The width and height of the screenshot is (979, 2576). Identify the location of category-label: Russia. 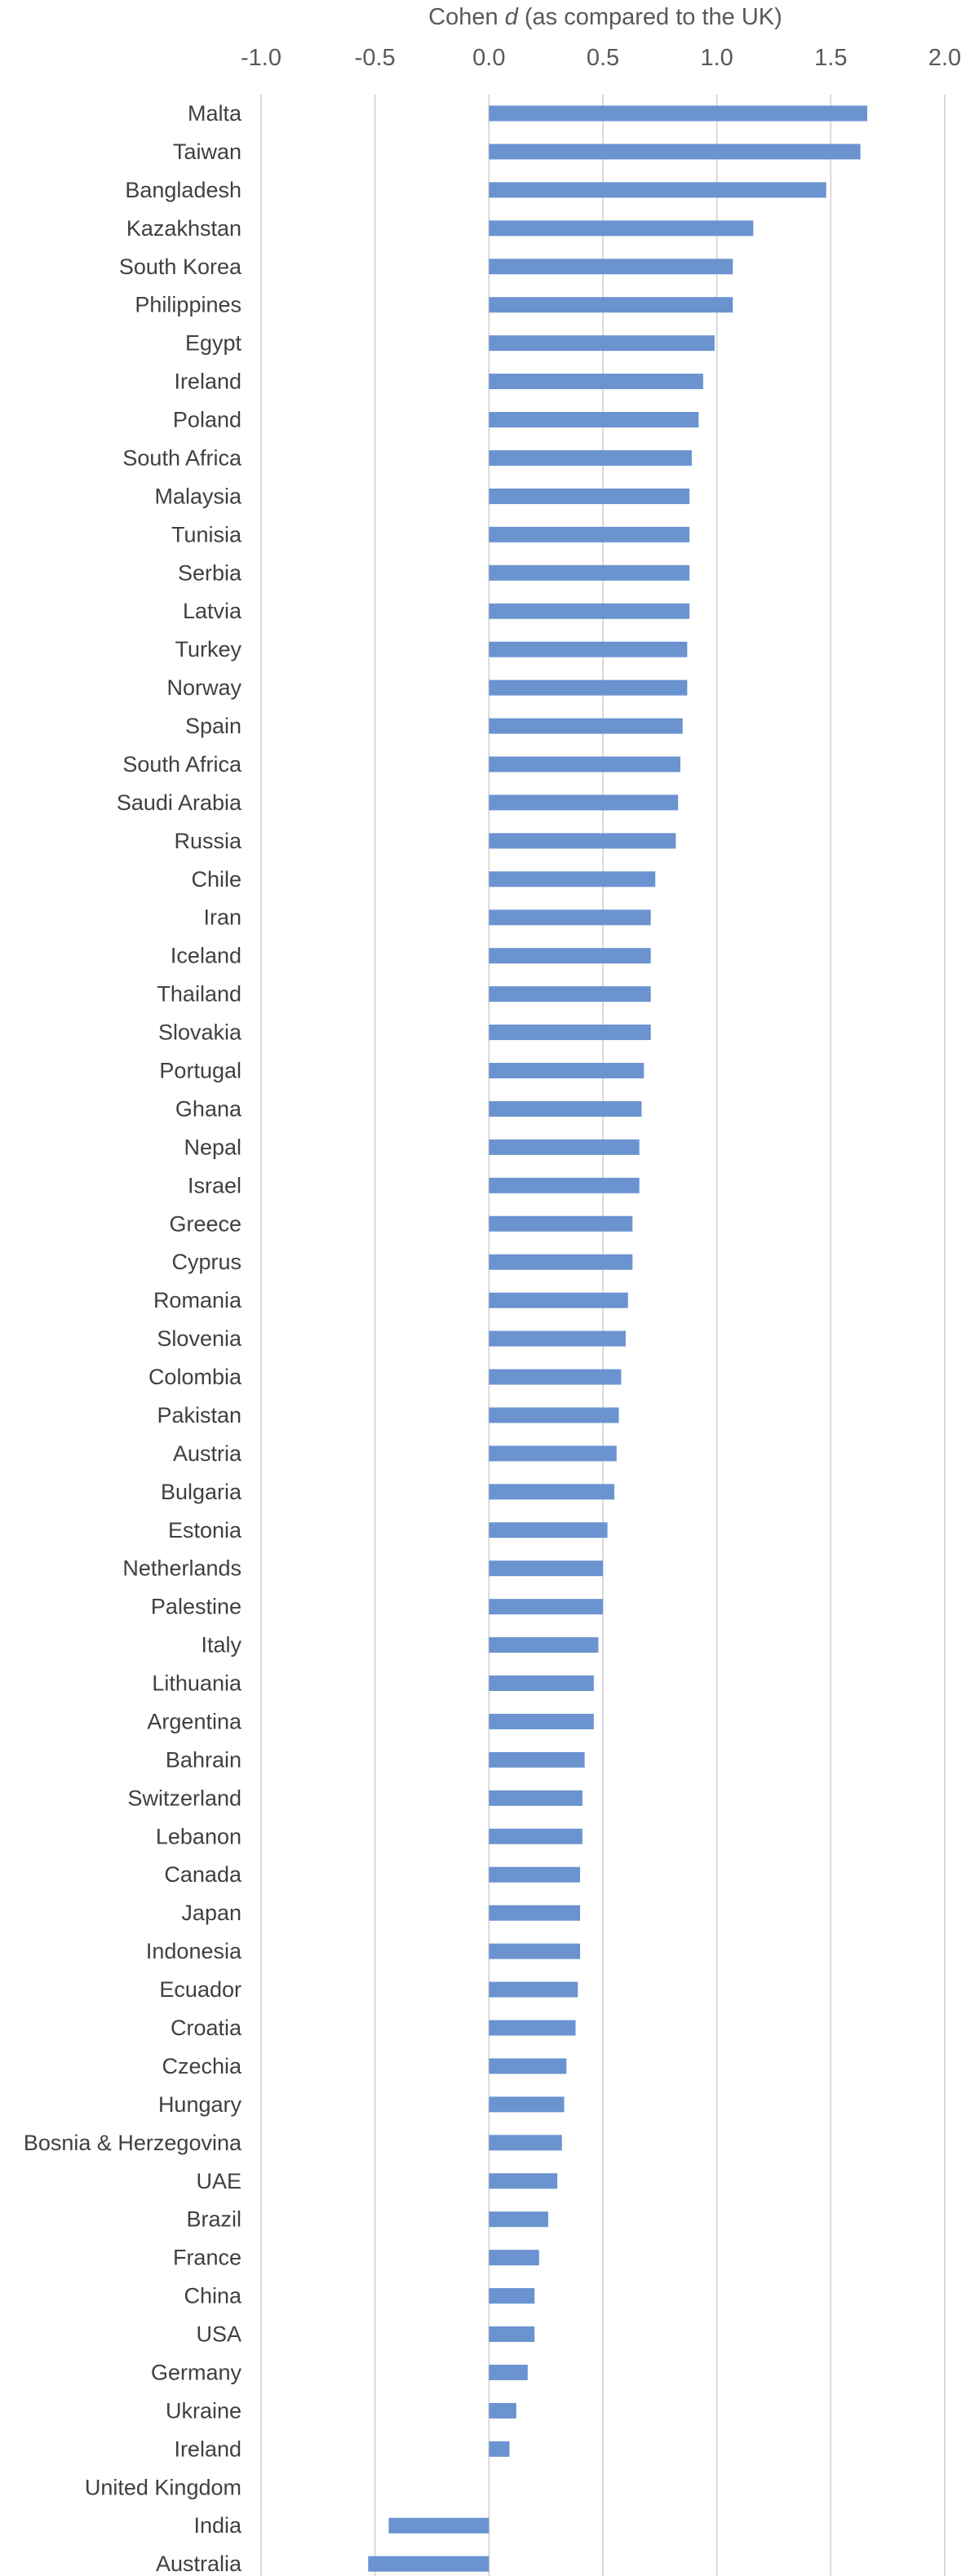
(208, 841).